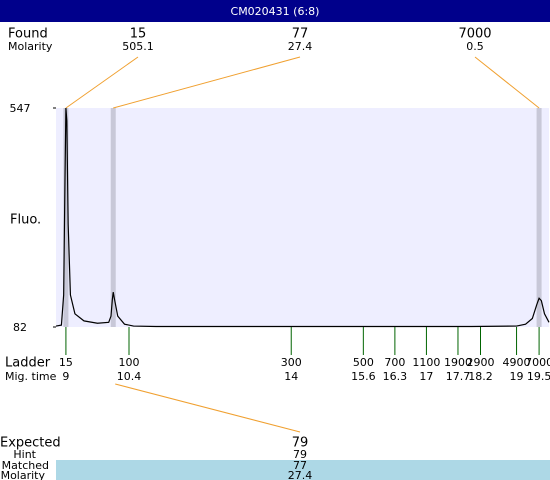 This screenshot has width=550, height=480. I want to click on found-molarity: 27.4, so click(300, 46).